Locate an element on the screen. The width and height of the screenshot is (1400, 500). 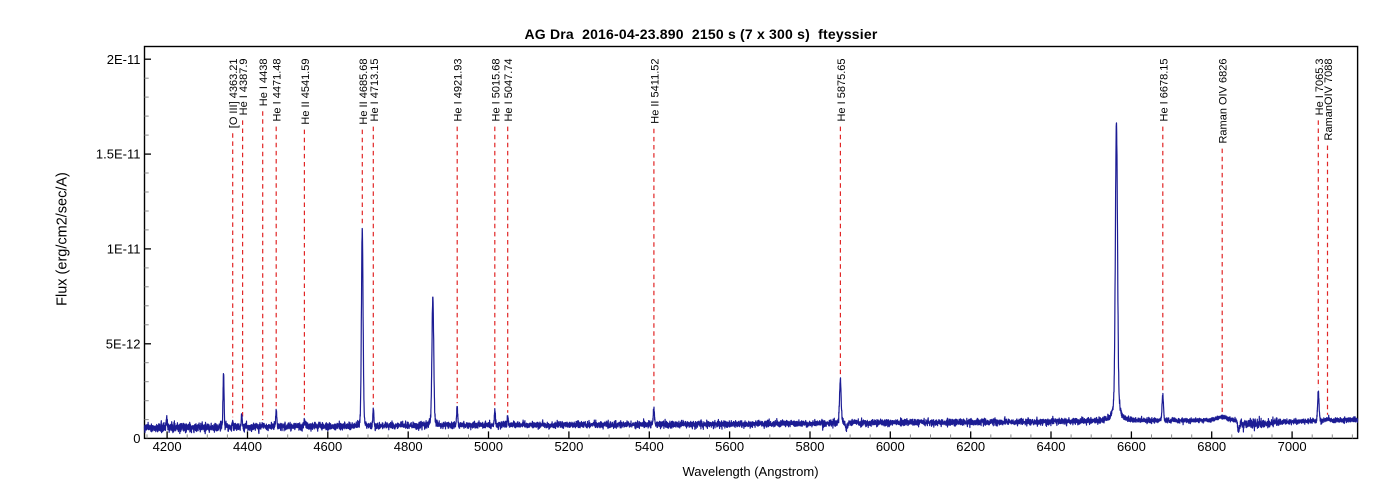
svg-text: Flux (erg/cm2/sec/A) is located at coordinates (63, 239).